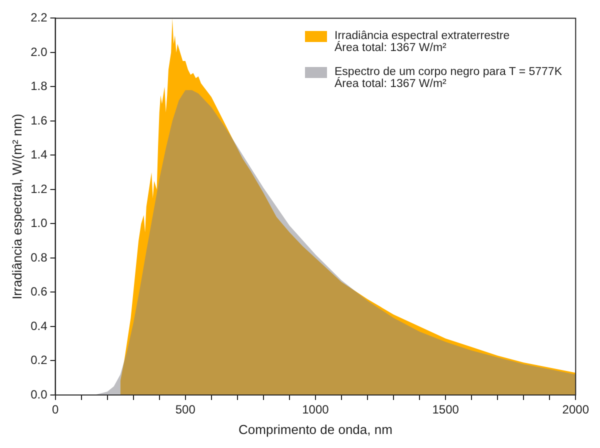 This screenshot has width=600, height=448. What do you see at coordinates (39, 120) in the screenshot?
I see `y-tick-label: 1.6` at bounding box center [39, 120].